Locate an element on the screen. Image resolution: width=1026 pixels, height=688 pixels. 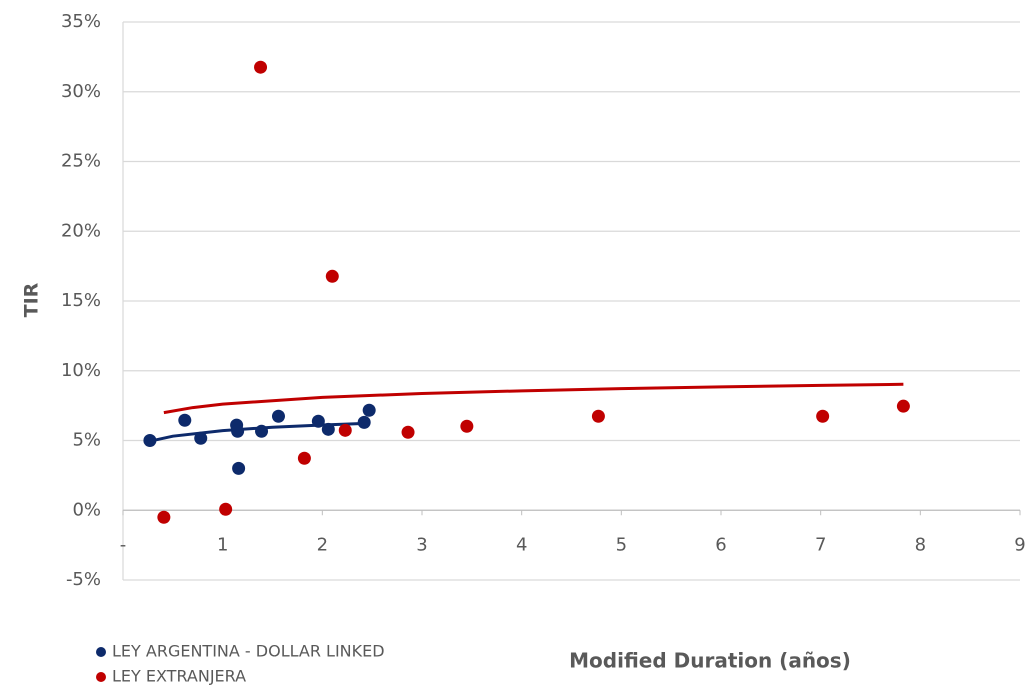
y-tick-label: 5% is located at coordinates (86, 440).